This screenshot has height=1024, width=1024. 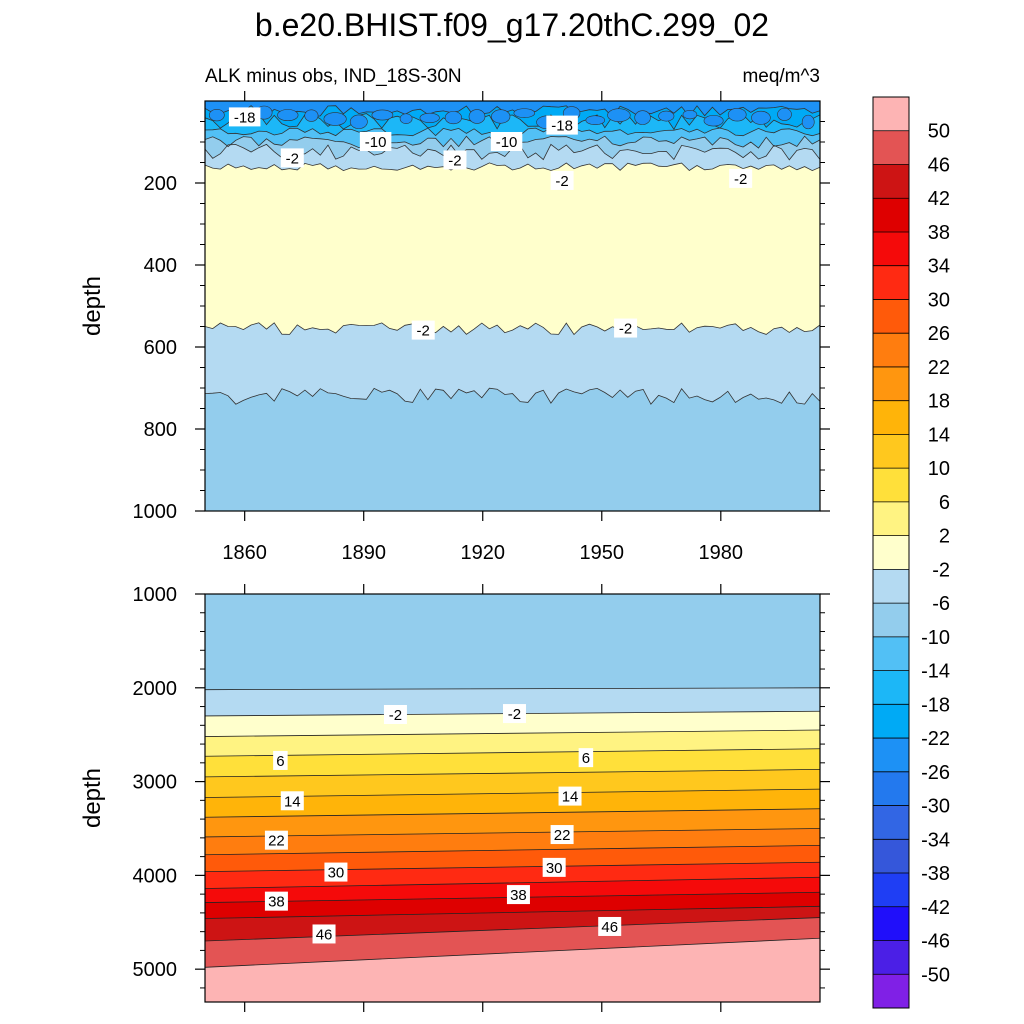 I want to click on lower-y-tick-label-0: 1000, so click(x=155, y=595).